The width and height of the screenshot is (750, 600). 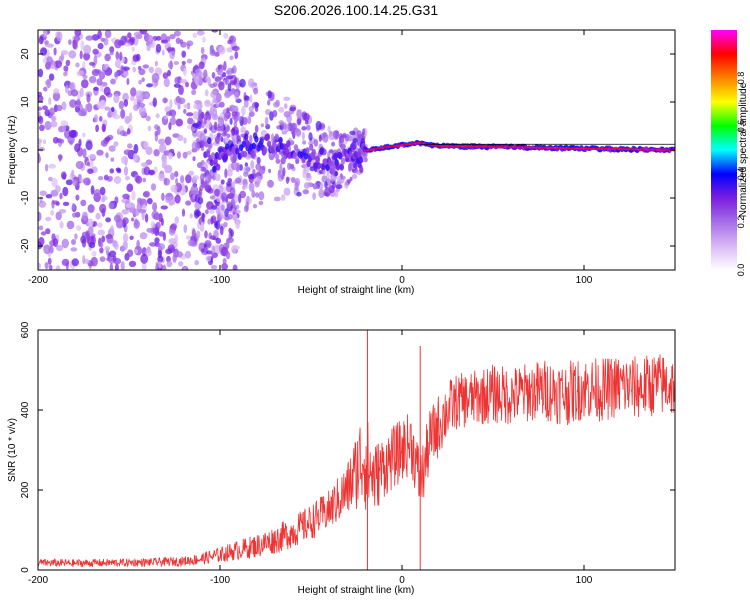 What do you see at coordinates (220, 280) in the screenshot?
I see `x-tick-label: -100` at bounding box center [220, 280].